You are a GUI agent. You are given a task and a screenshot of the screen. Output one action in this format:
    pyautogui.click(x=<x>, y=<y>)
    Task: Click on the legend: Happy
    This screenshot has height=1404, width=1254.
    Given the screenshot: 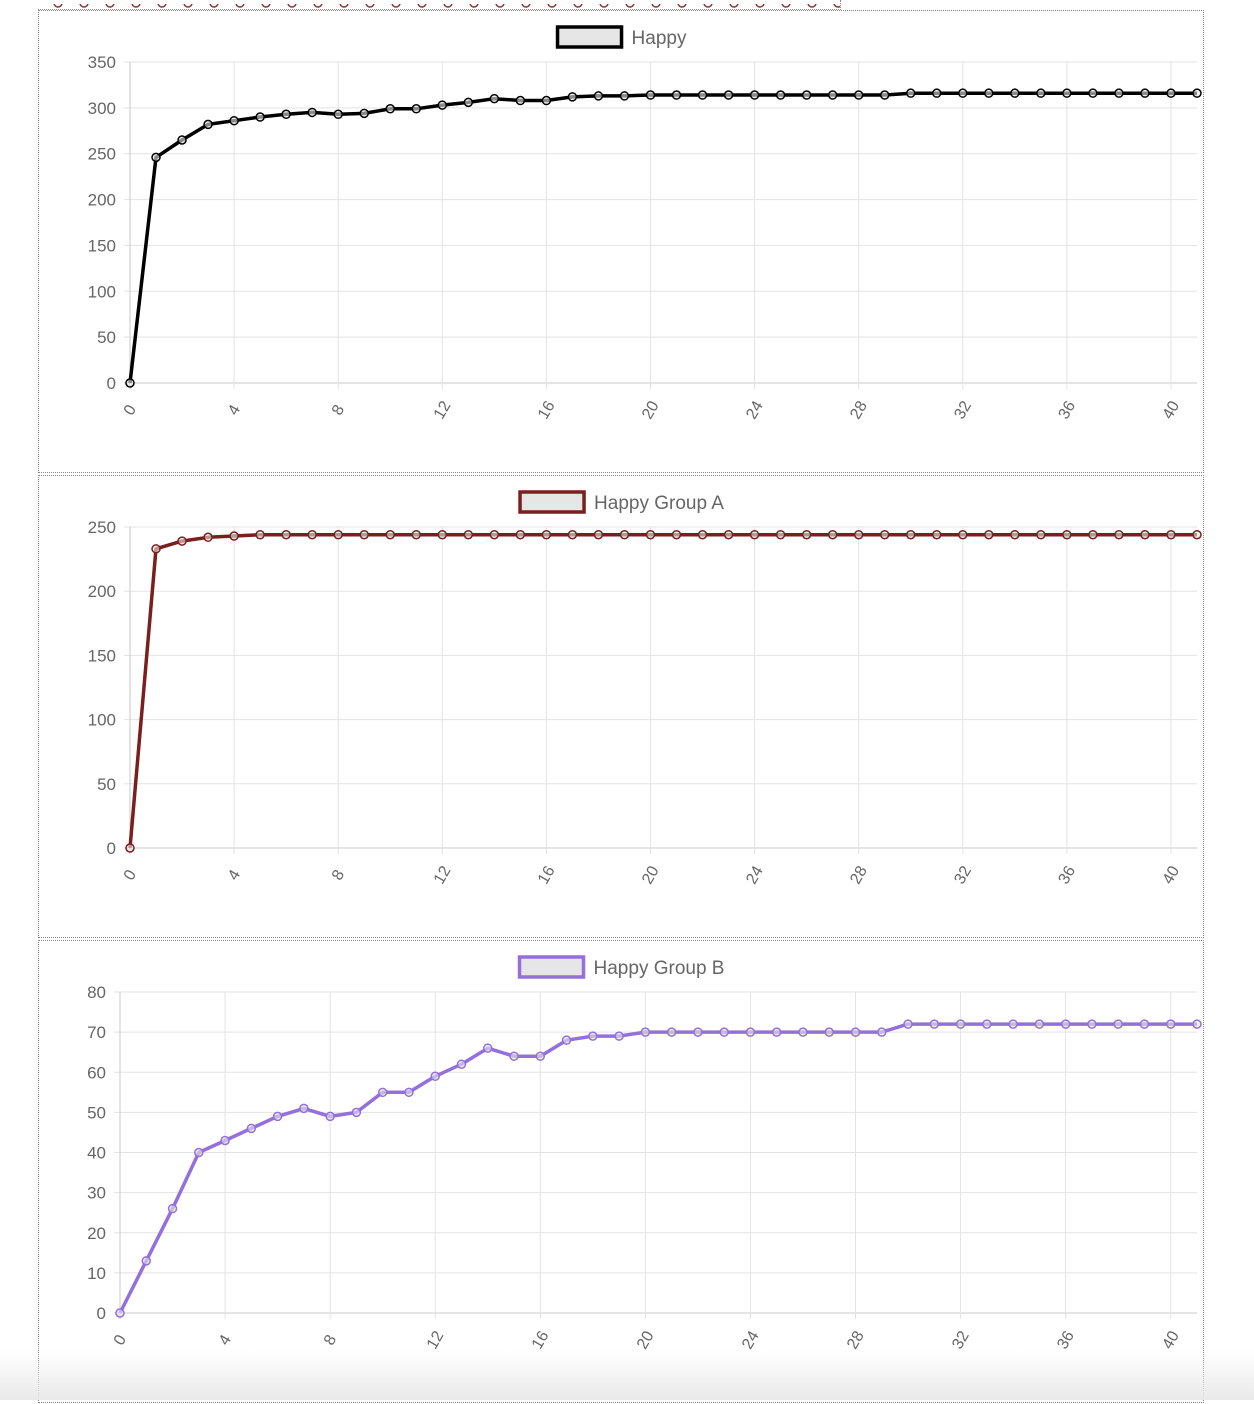 What is the action you would take?
    pyautogui.click(x=621, y=37)
    